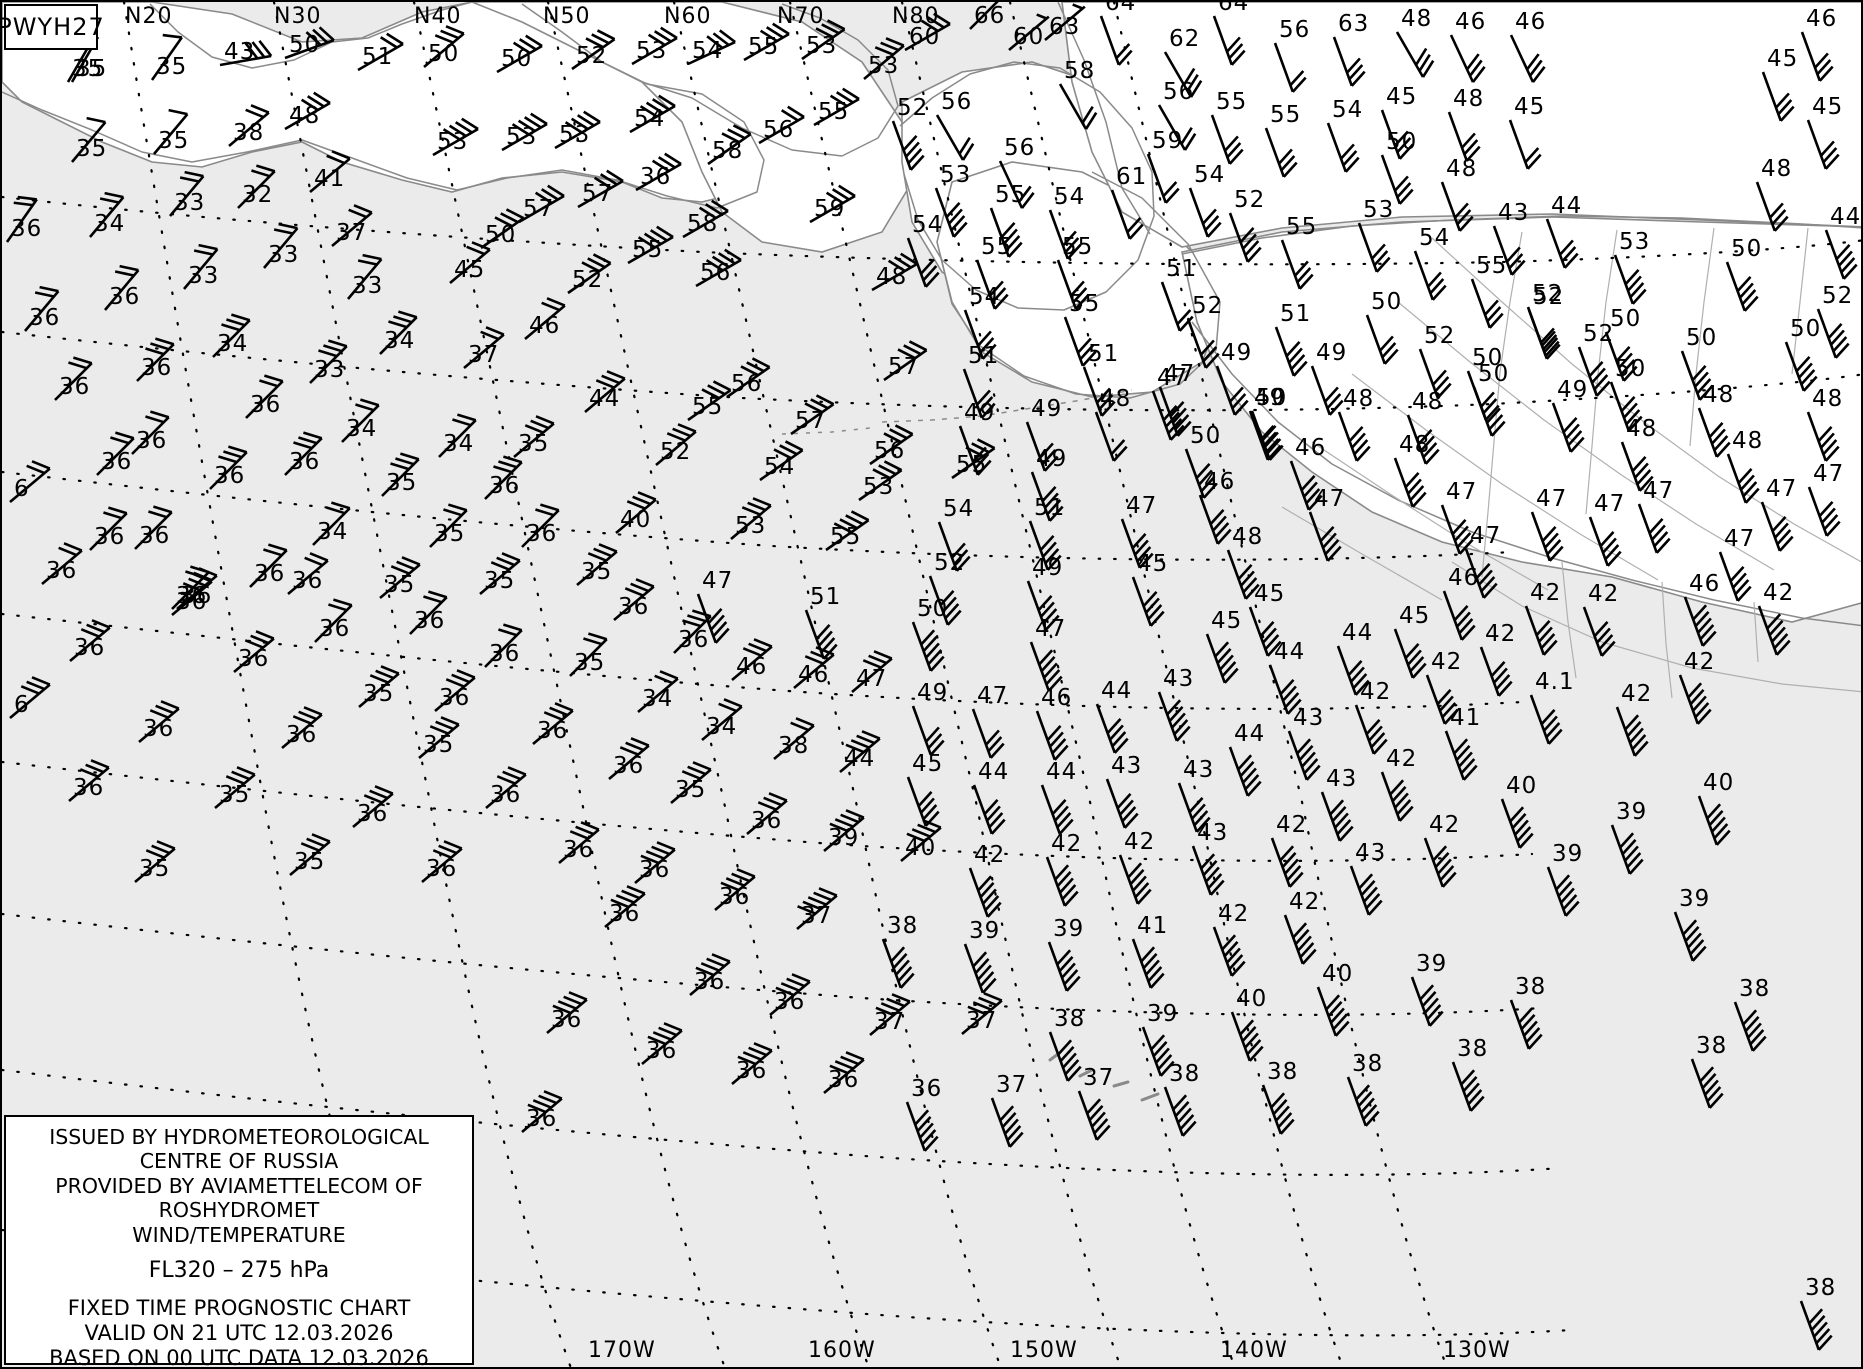 This screenshot has width=1863, height=1369. Describe the element at coordinates (1719, 783) in the screenshot. I see `temperature-label: 40` at that location.